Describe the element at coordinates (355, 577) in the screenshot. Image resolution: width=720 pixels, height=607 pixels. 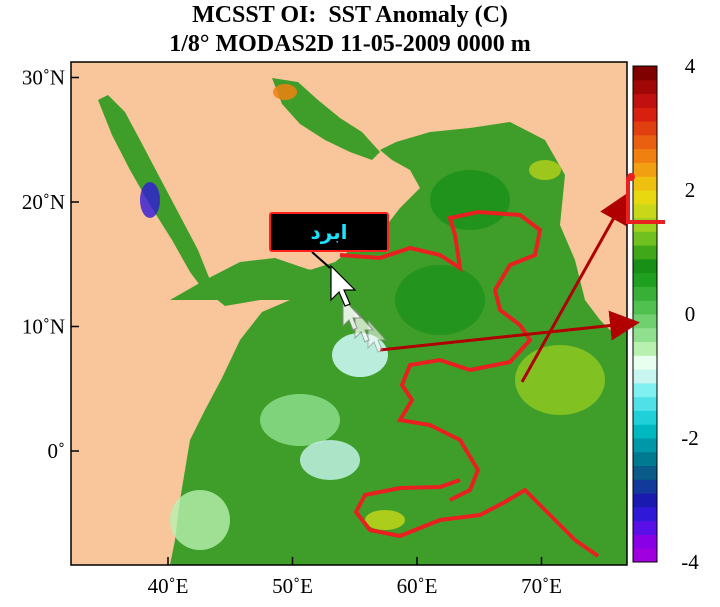
I see `longitude-axis: 40˚E 50˚E 60˚E 70˚E` at that location.